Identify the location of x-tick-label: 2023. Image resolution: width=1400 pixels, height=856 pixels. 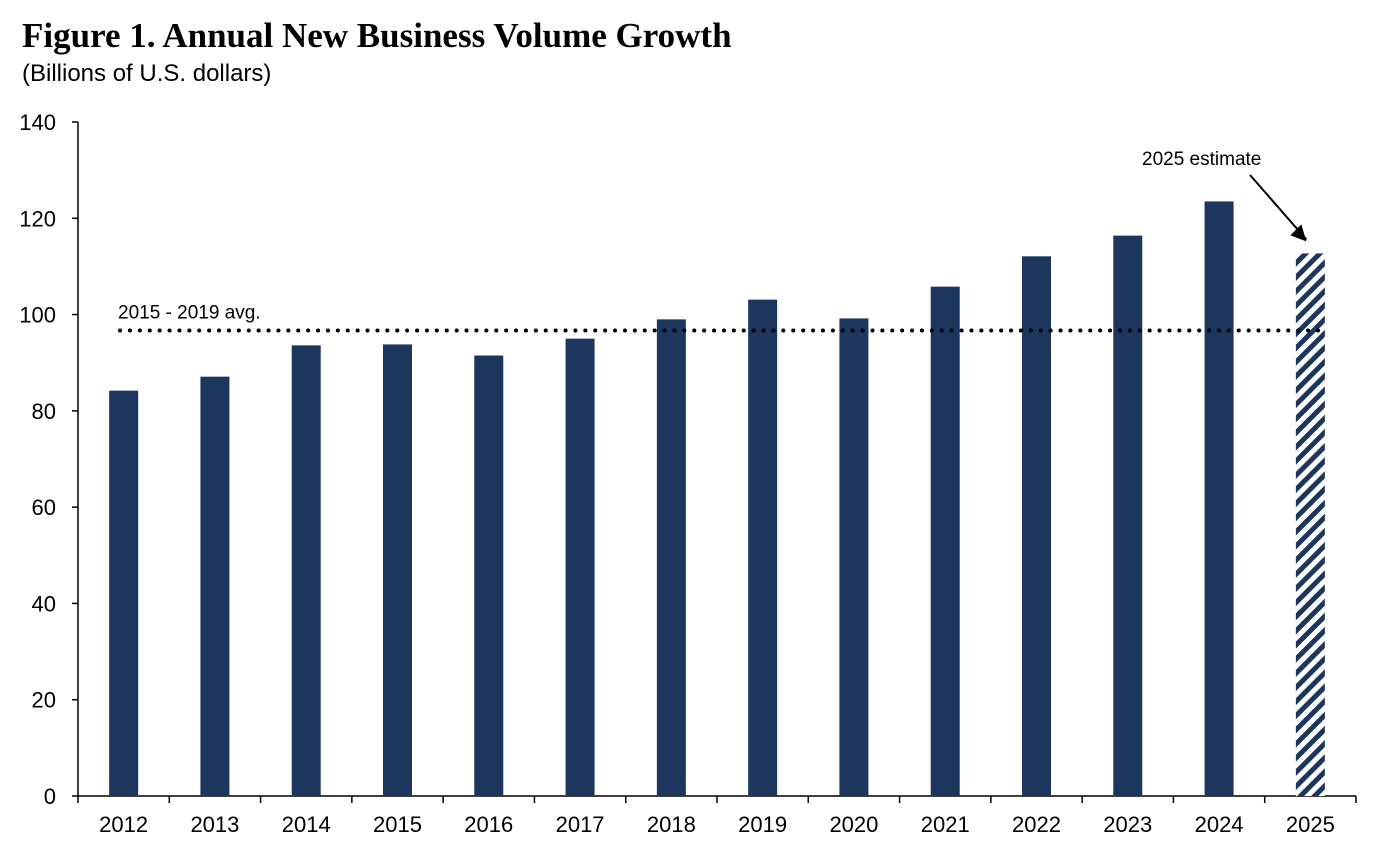
(1127, 824).